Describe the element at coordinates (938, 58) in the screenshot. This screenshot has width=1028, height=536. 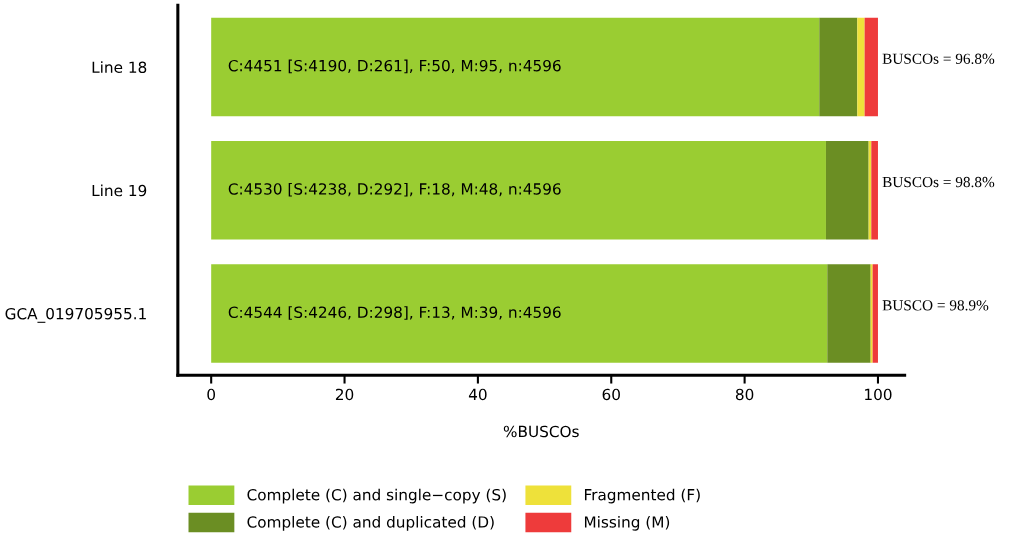
I see `annotation: BUSCOs = 96.8%` at that location.